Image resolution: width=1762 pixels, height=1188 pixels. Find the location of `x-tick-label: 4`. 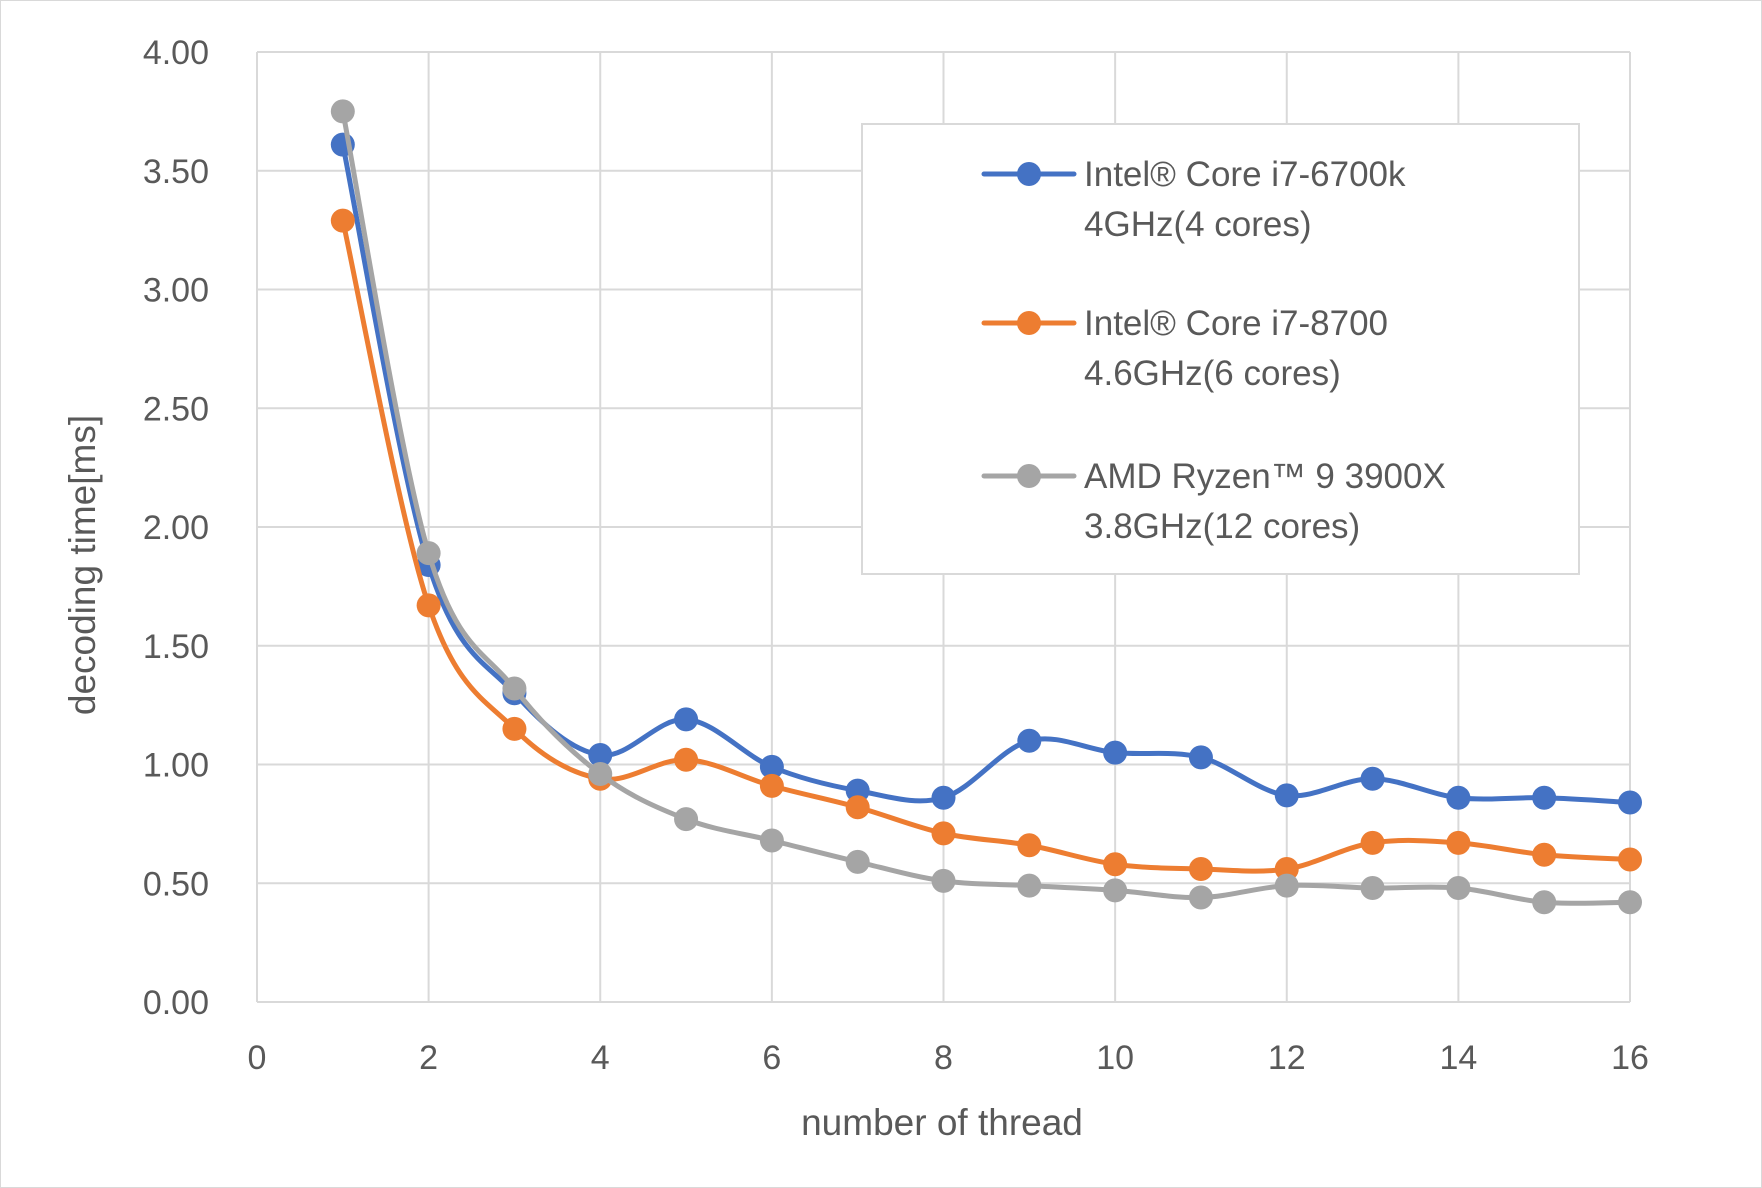

x-tick-label: 4 is located at coordinates (600, 1058).